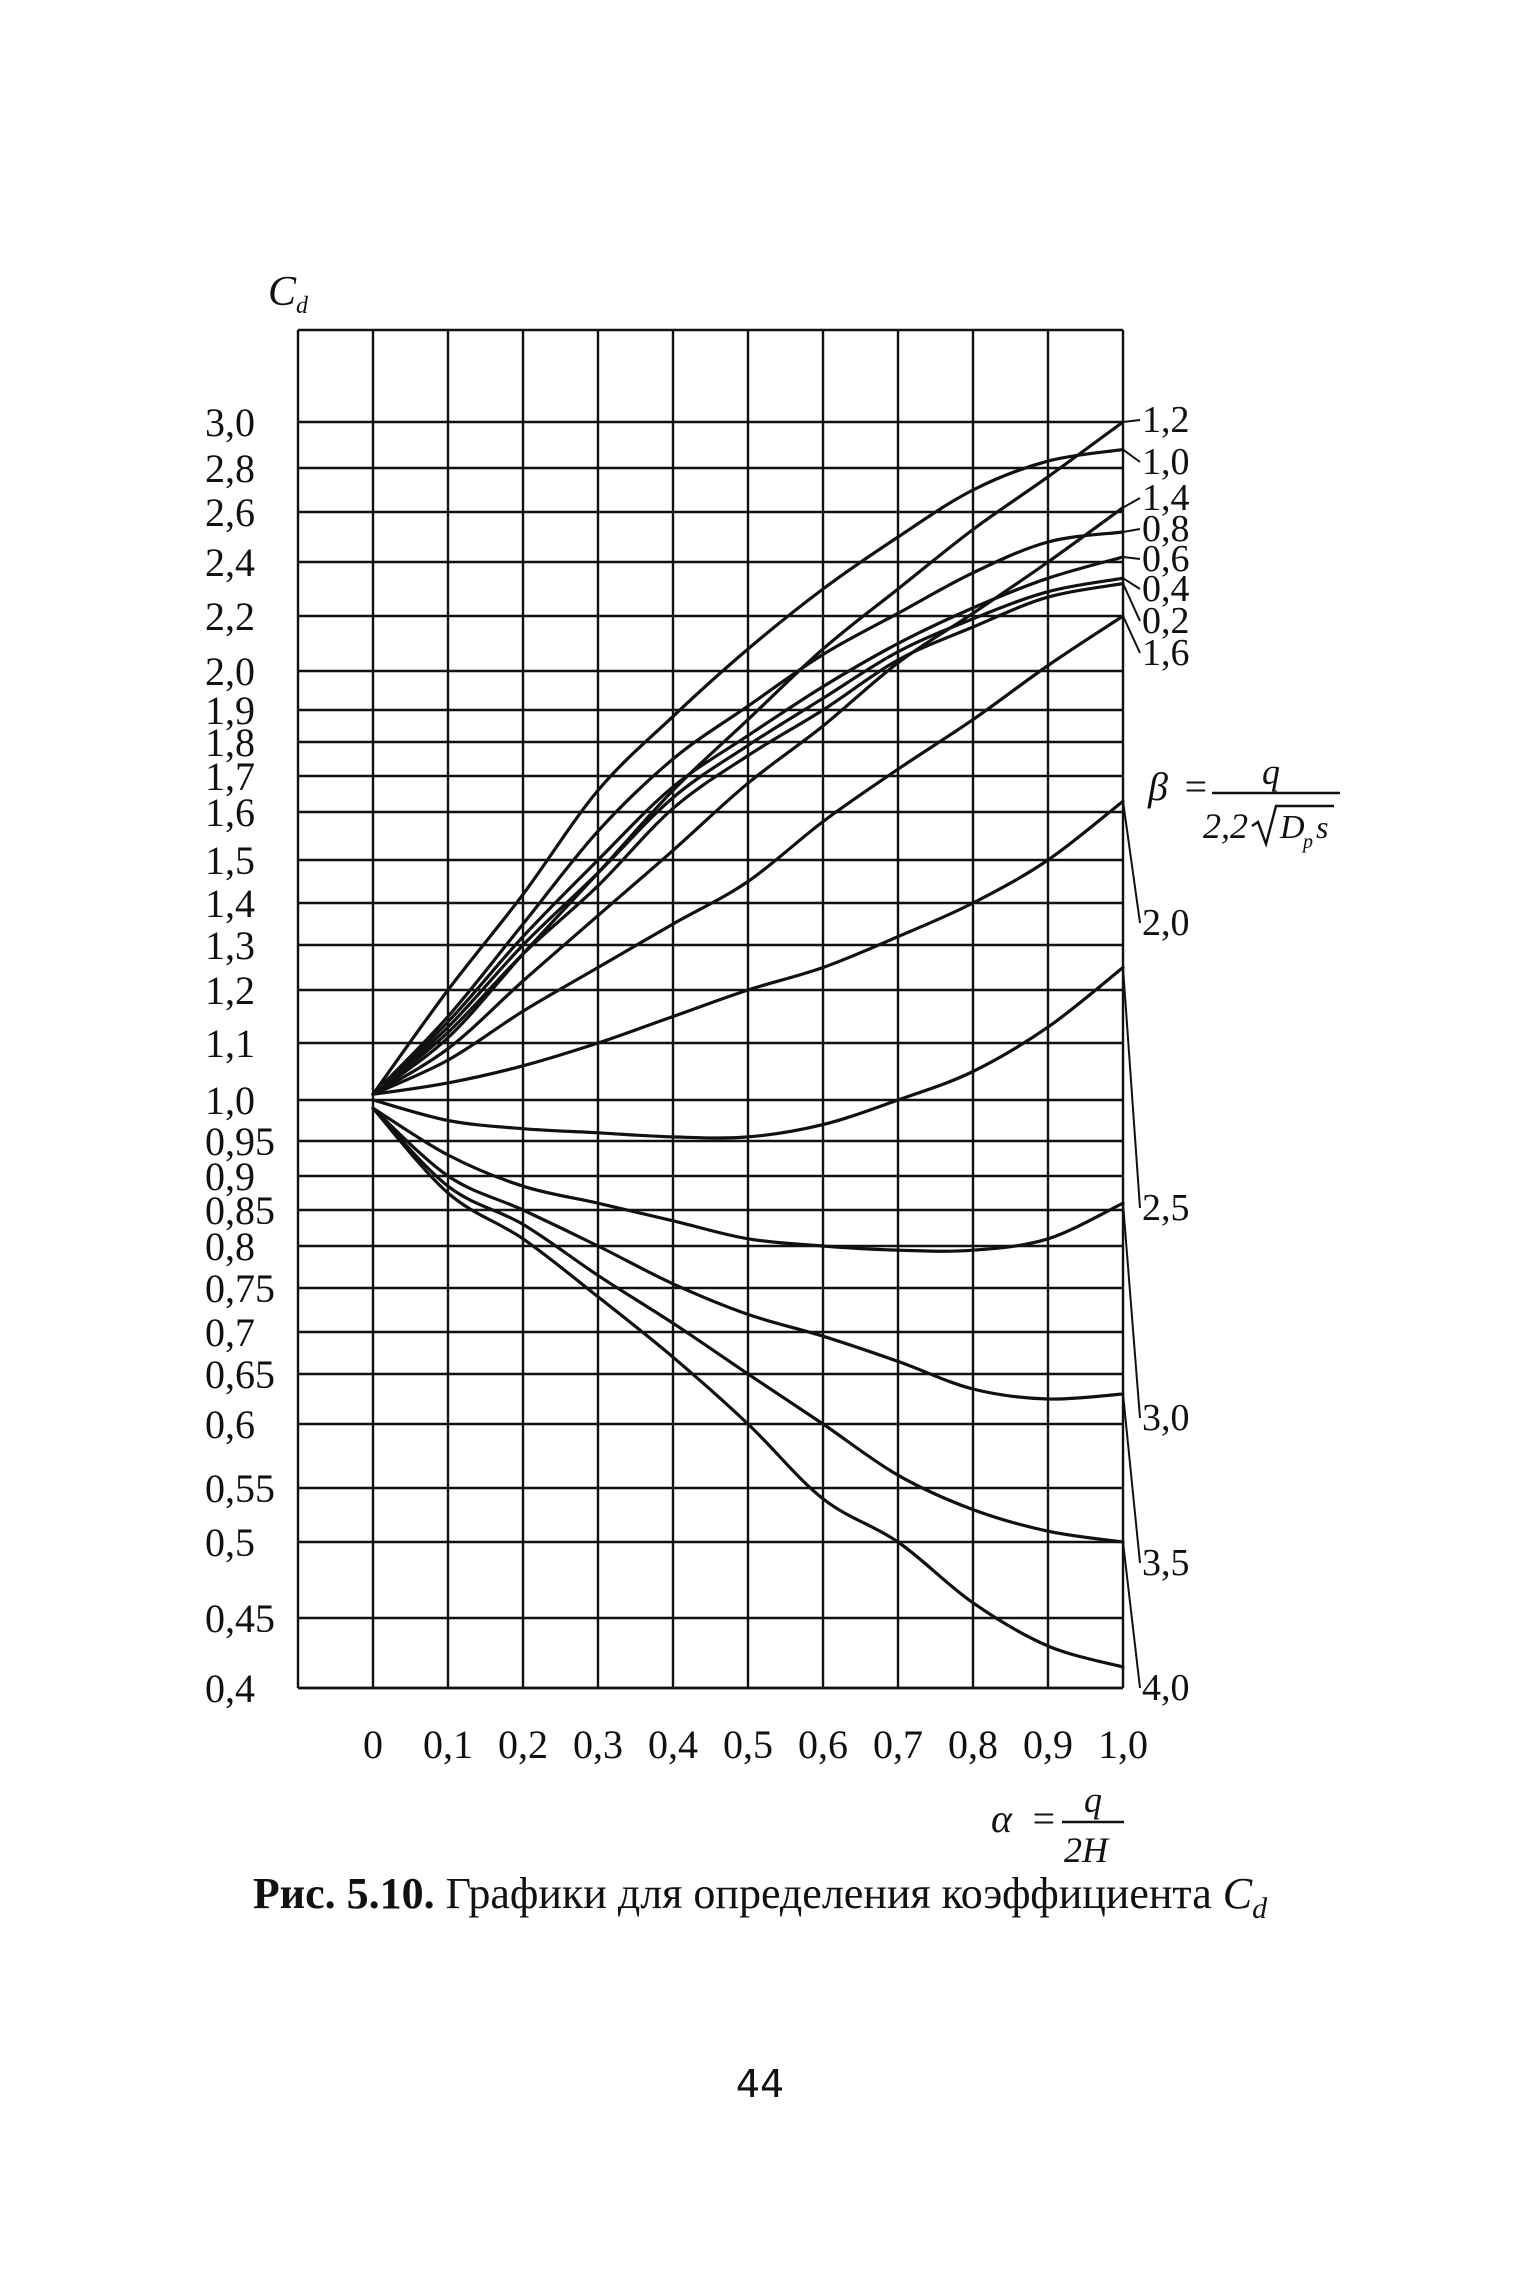 Image resolution: width=1520 pixels, height=2275 pixels. I want to click on series-label: 0,6, so click(1166, 559).